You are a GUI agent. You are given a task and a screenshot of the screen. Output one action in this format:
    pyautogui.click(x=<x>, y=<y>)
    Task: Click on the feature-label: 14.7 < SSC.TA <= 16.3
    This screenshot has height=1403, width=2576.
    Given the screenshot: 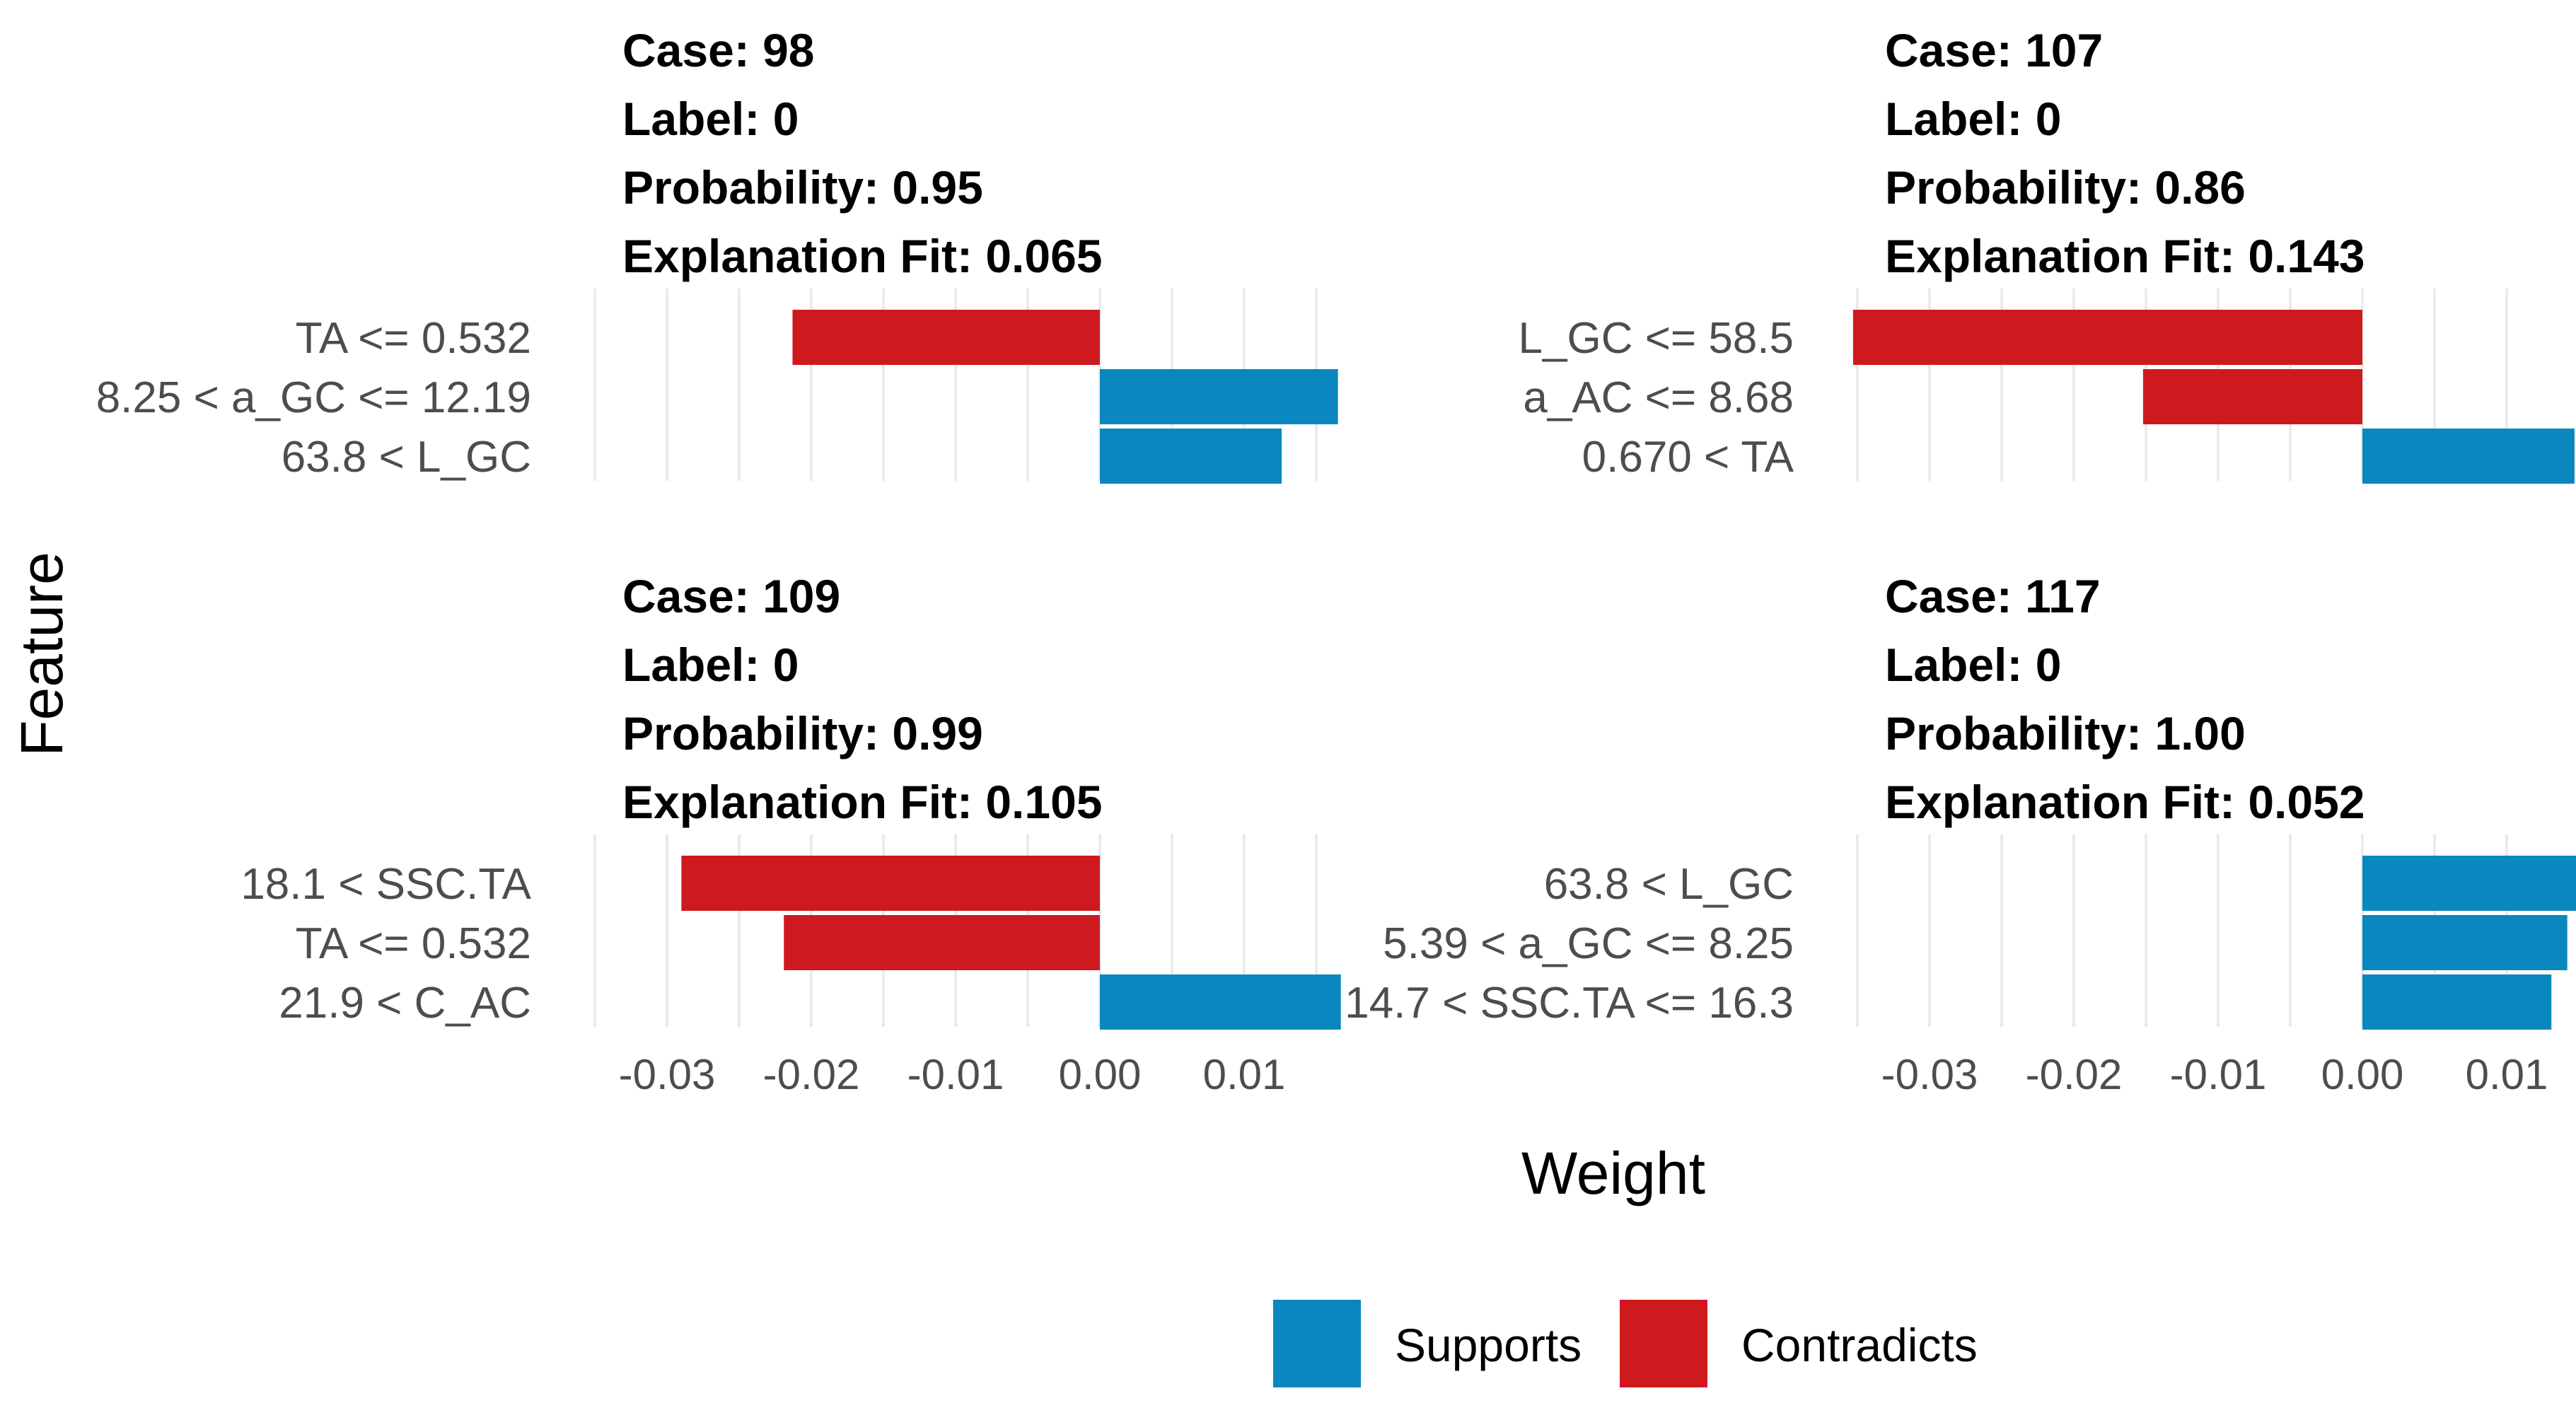 What is the action you would take?
    pyautogui.click(x=1569, y=1003)
    